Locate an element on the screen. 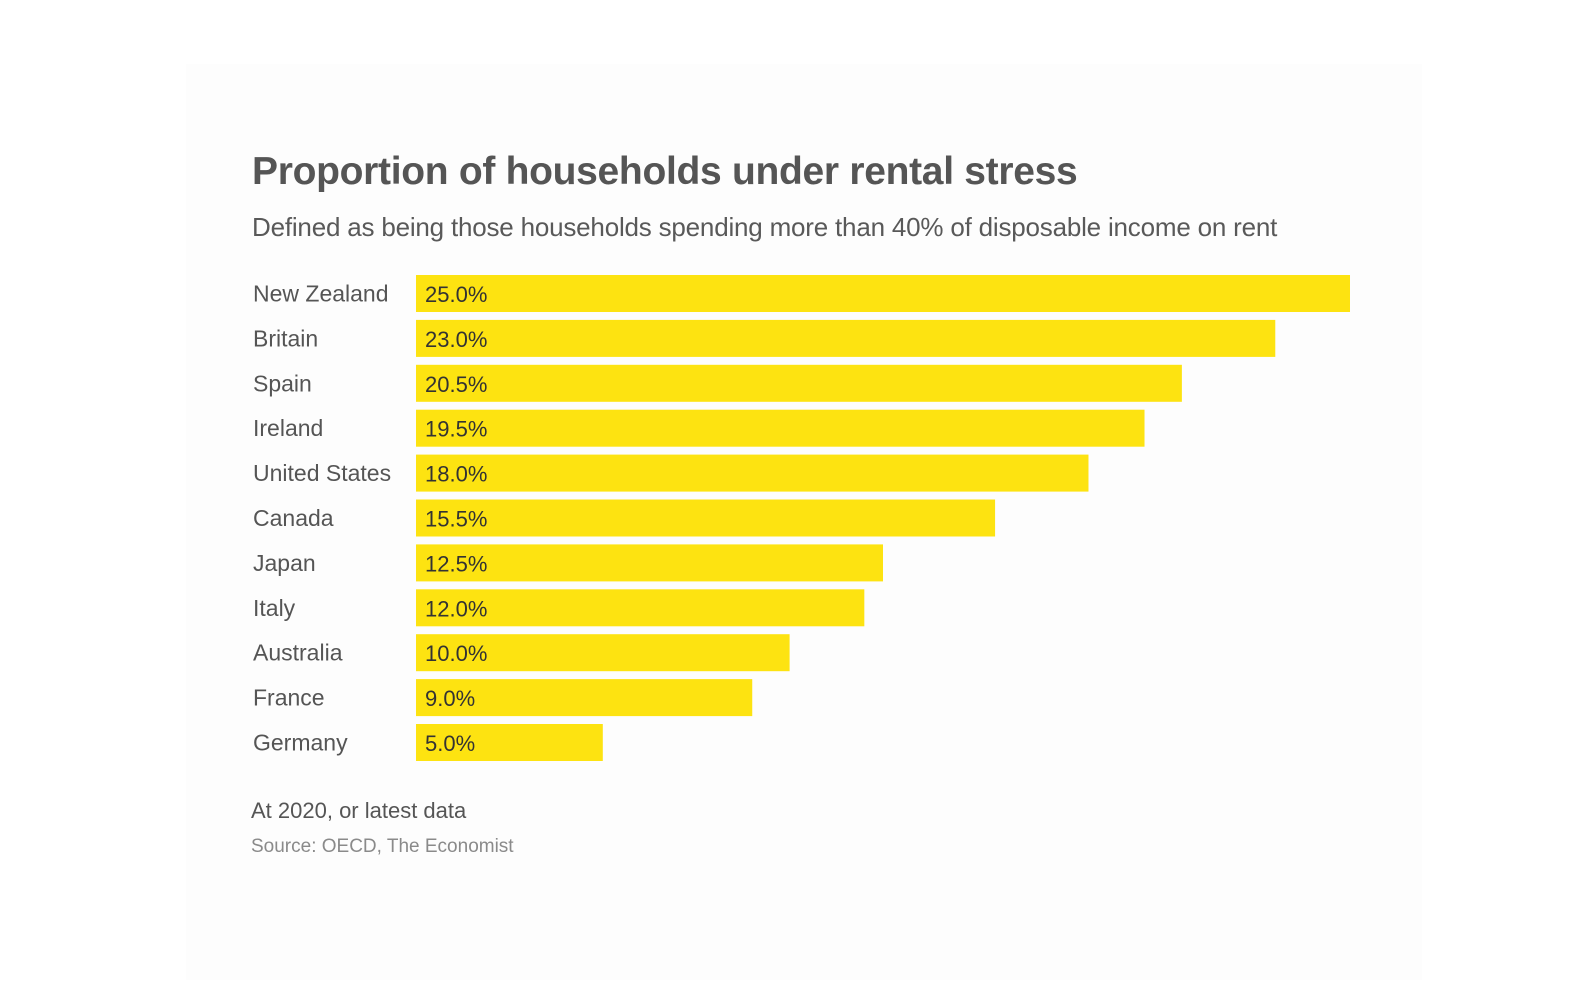  data-label: 23.0% is located at coordinates (456, 339).